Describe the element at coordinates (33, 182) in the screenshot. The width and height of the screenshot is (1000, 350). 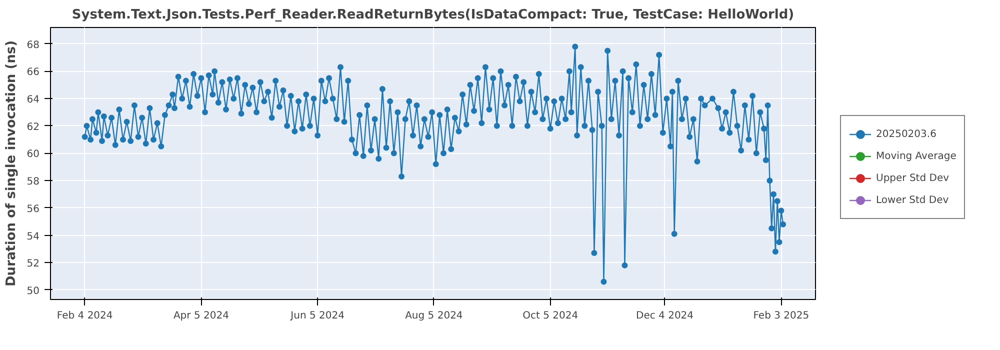
I see `y-tick-label: 58` at that location.